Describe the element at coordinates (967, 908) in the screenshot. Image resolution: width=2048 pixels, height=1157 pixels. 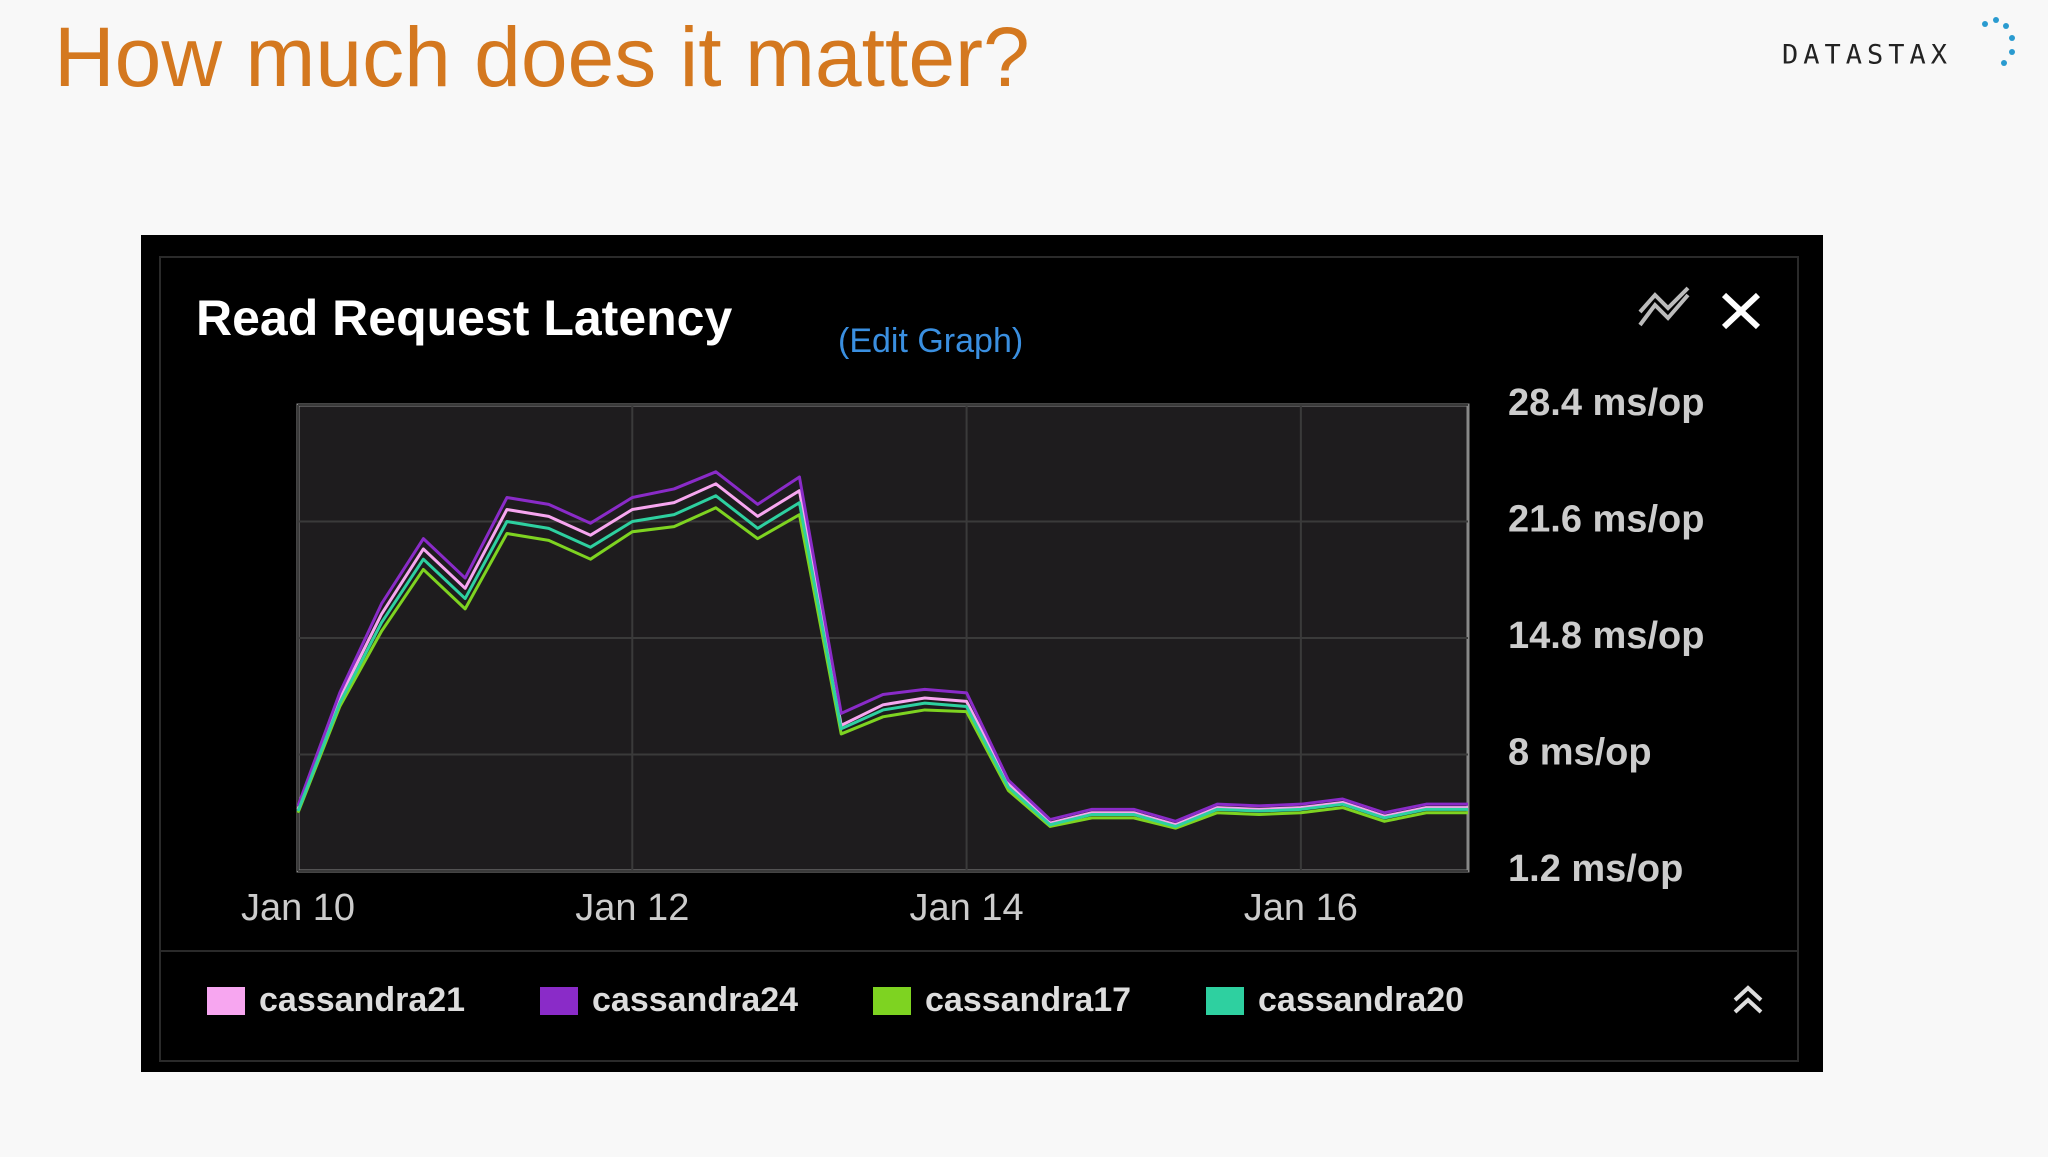
I see `x-tick-label: Jan 14` at that location.